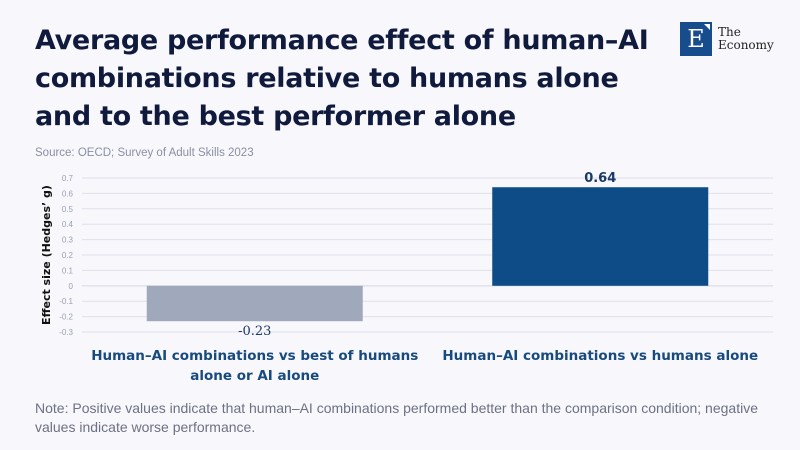  What do you see at coordinates (746, 45) in the screenshot?
I see `logo-line-2: Economy` at bounding box center [746, 45].